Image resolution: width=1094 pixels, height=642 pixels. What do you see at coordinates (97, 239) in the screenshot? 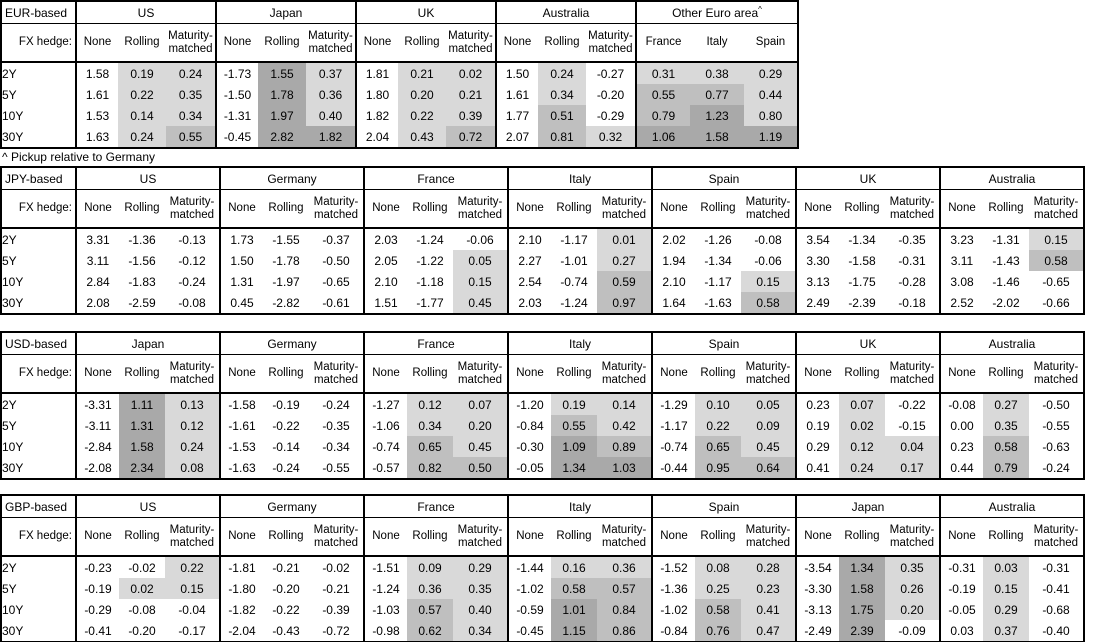
I see `value-cell: 3.31` at bounding box center [97, 239].